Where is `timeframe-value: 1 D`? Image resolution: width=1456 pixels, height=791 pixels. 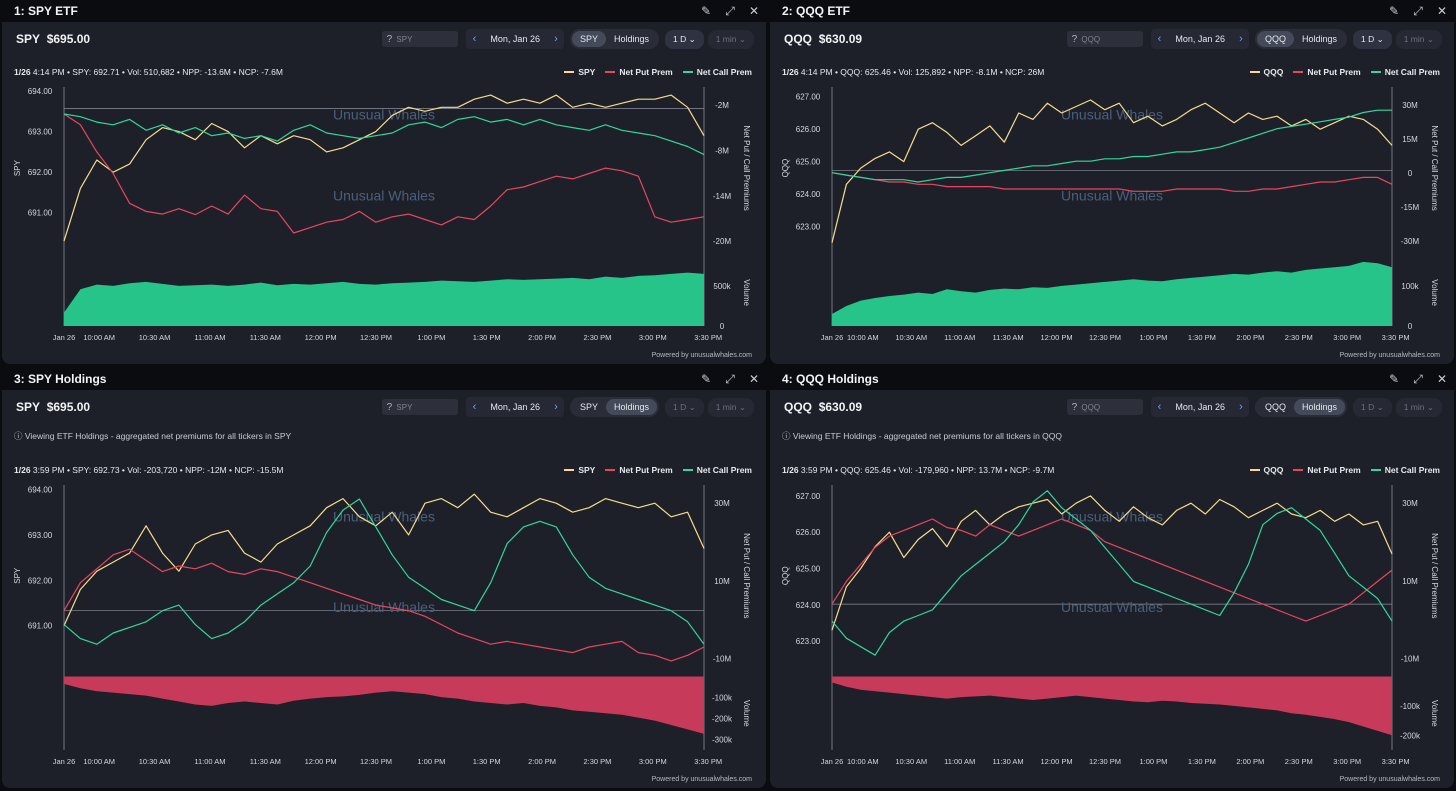
timeframe-value: 1 D is located at coordinates (680, 38).